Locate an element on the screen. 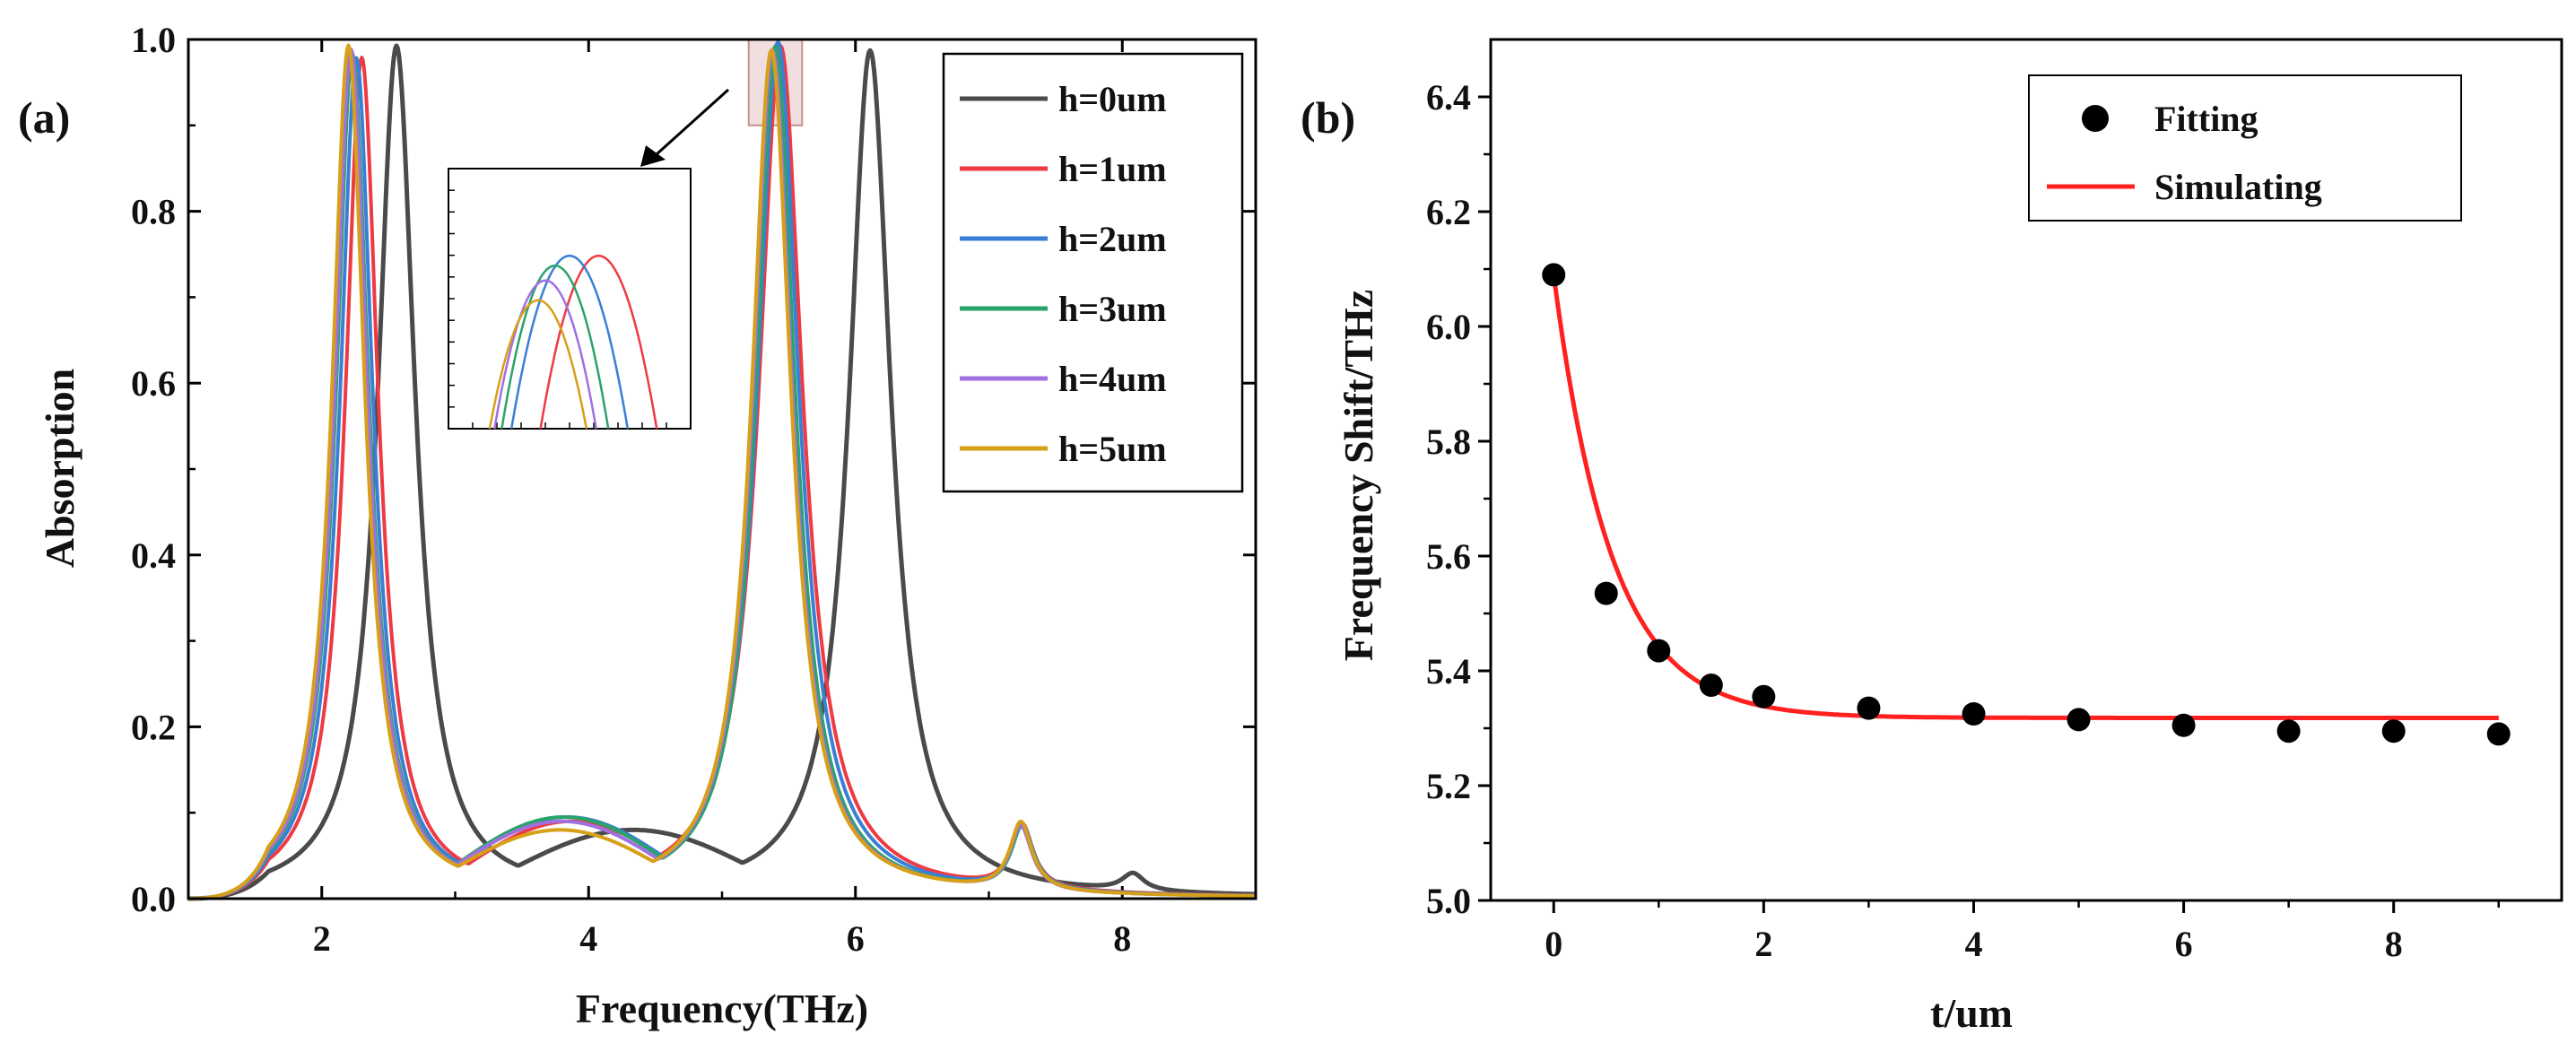 The image size is (2576, 1052). legend-label: Simulating is located at coordinates (2238, 187).